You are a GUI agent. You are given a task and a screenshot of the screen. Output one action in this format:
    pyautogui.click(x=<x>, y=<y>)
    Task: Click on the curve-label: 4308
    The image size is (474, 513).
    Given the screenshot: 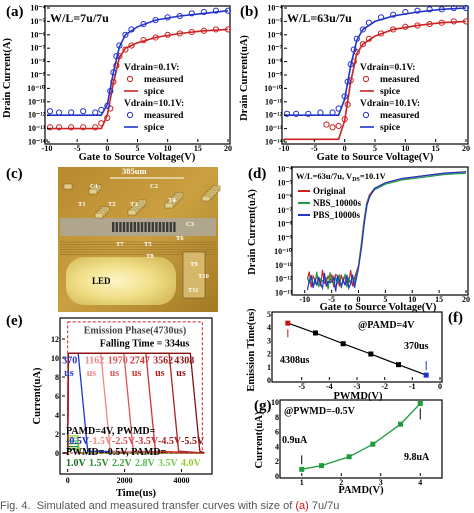 What is the action you would take?
    pyautogui.click(x=184, y=361)
    